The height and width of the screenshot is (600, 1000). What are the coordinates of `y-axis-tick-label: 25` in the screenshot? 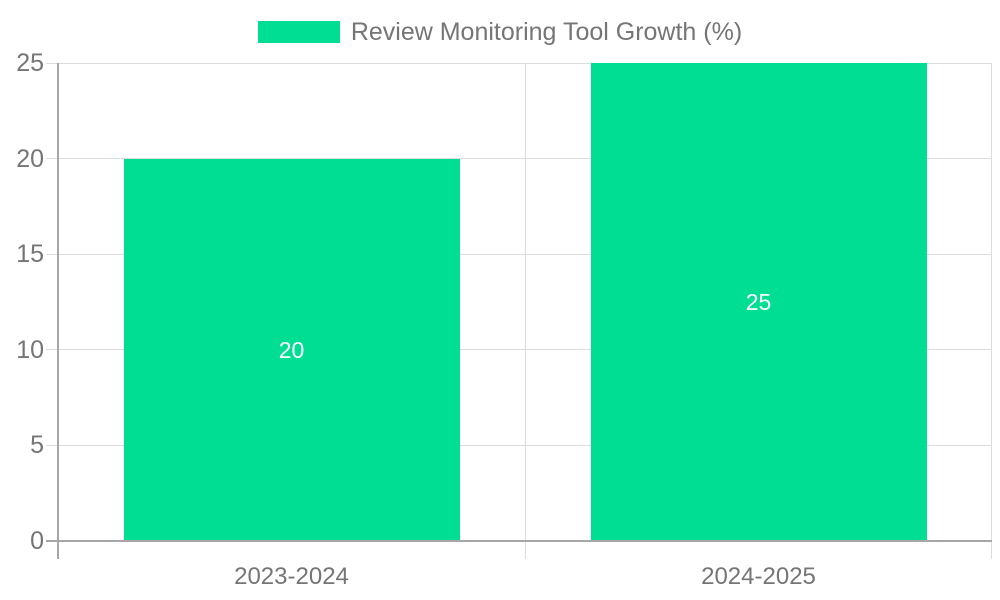 It's located at (30, 63).